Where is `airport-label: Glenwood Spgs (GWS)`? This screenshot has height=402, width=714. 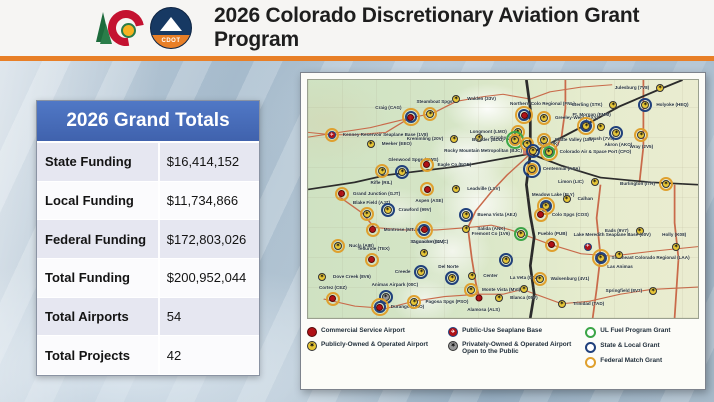 airport-label: Glenwood Spgs (GWS) is located at coordinates (413, 160).